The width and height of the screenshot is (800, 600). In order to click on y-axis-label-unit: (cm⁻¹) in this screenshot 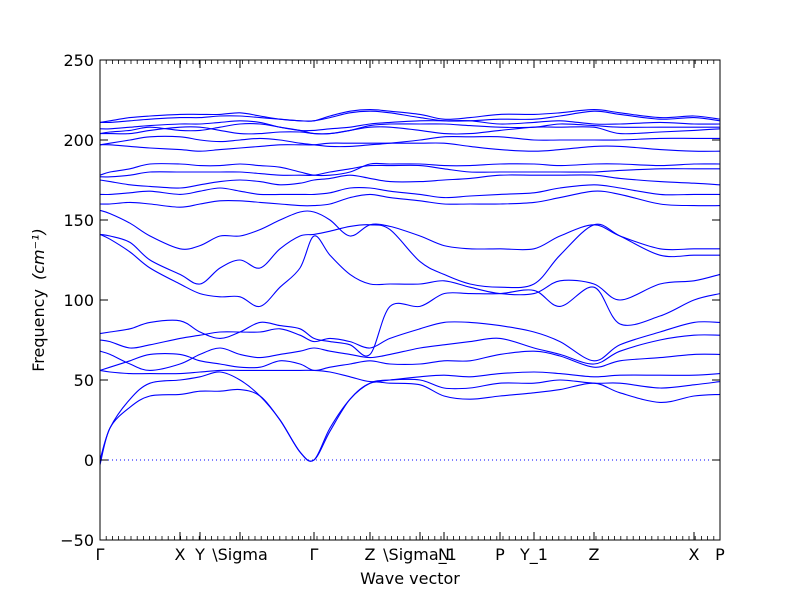, I will do `click(38, 254)`.